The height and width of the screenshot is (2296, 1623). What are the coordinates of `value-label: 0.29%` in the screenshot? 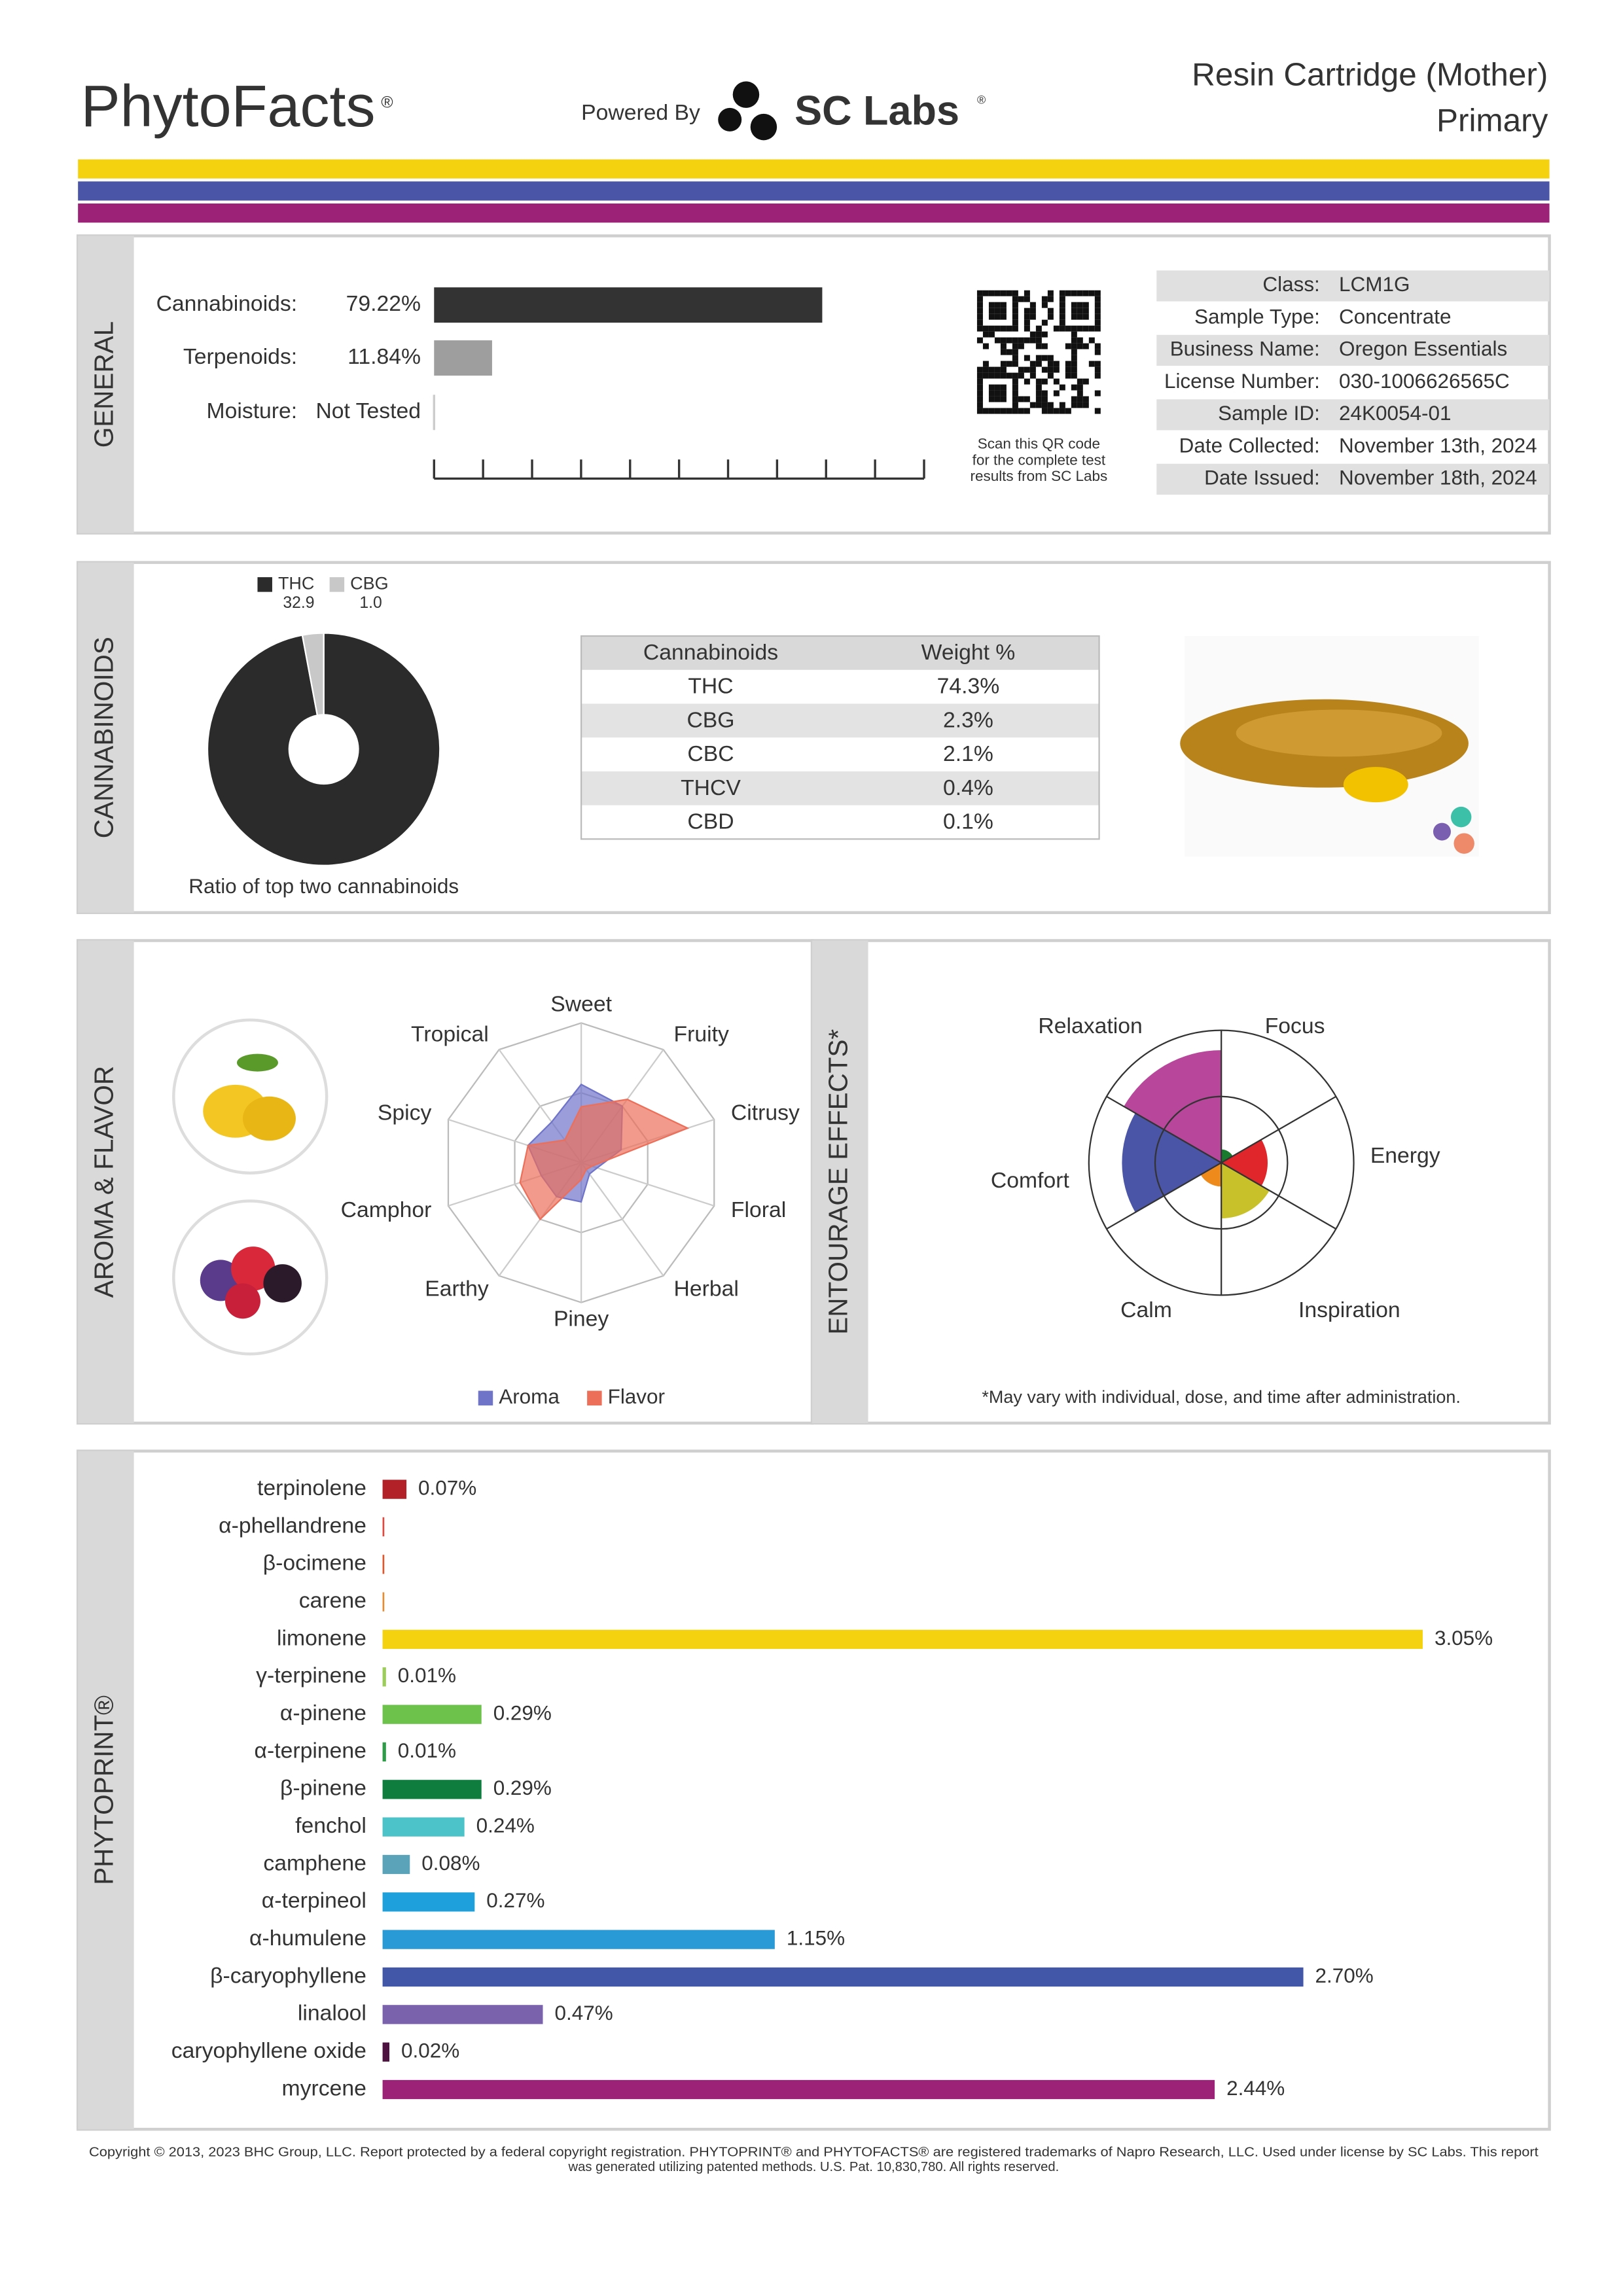 It's located at (522, 1787).